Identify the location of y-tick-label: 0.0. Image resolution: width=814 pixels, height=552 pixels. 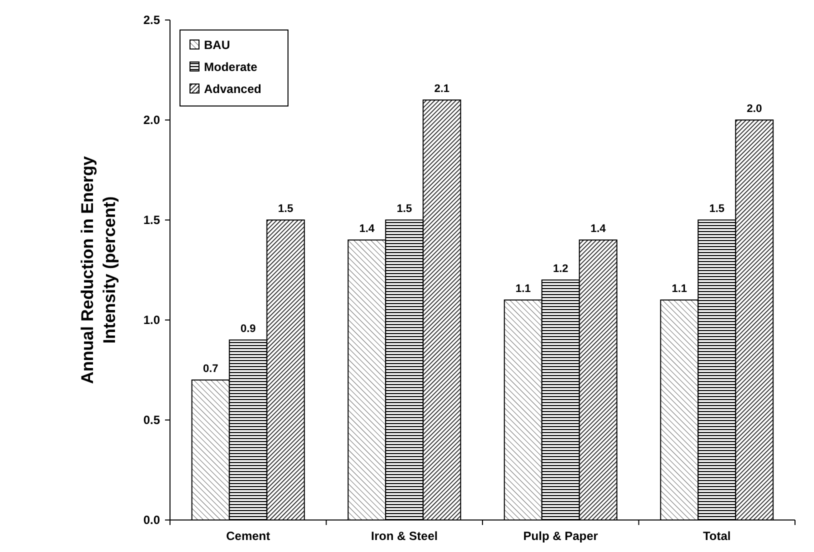
(151, 520).